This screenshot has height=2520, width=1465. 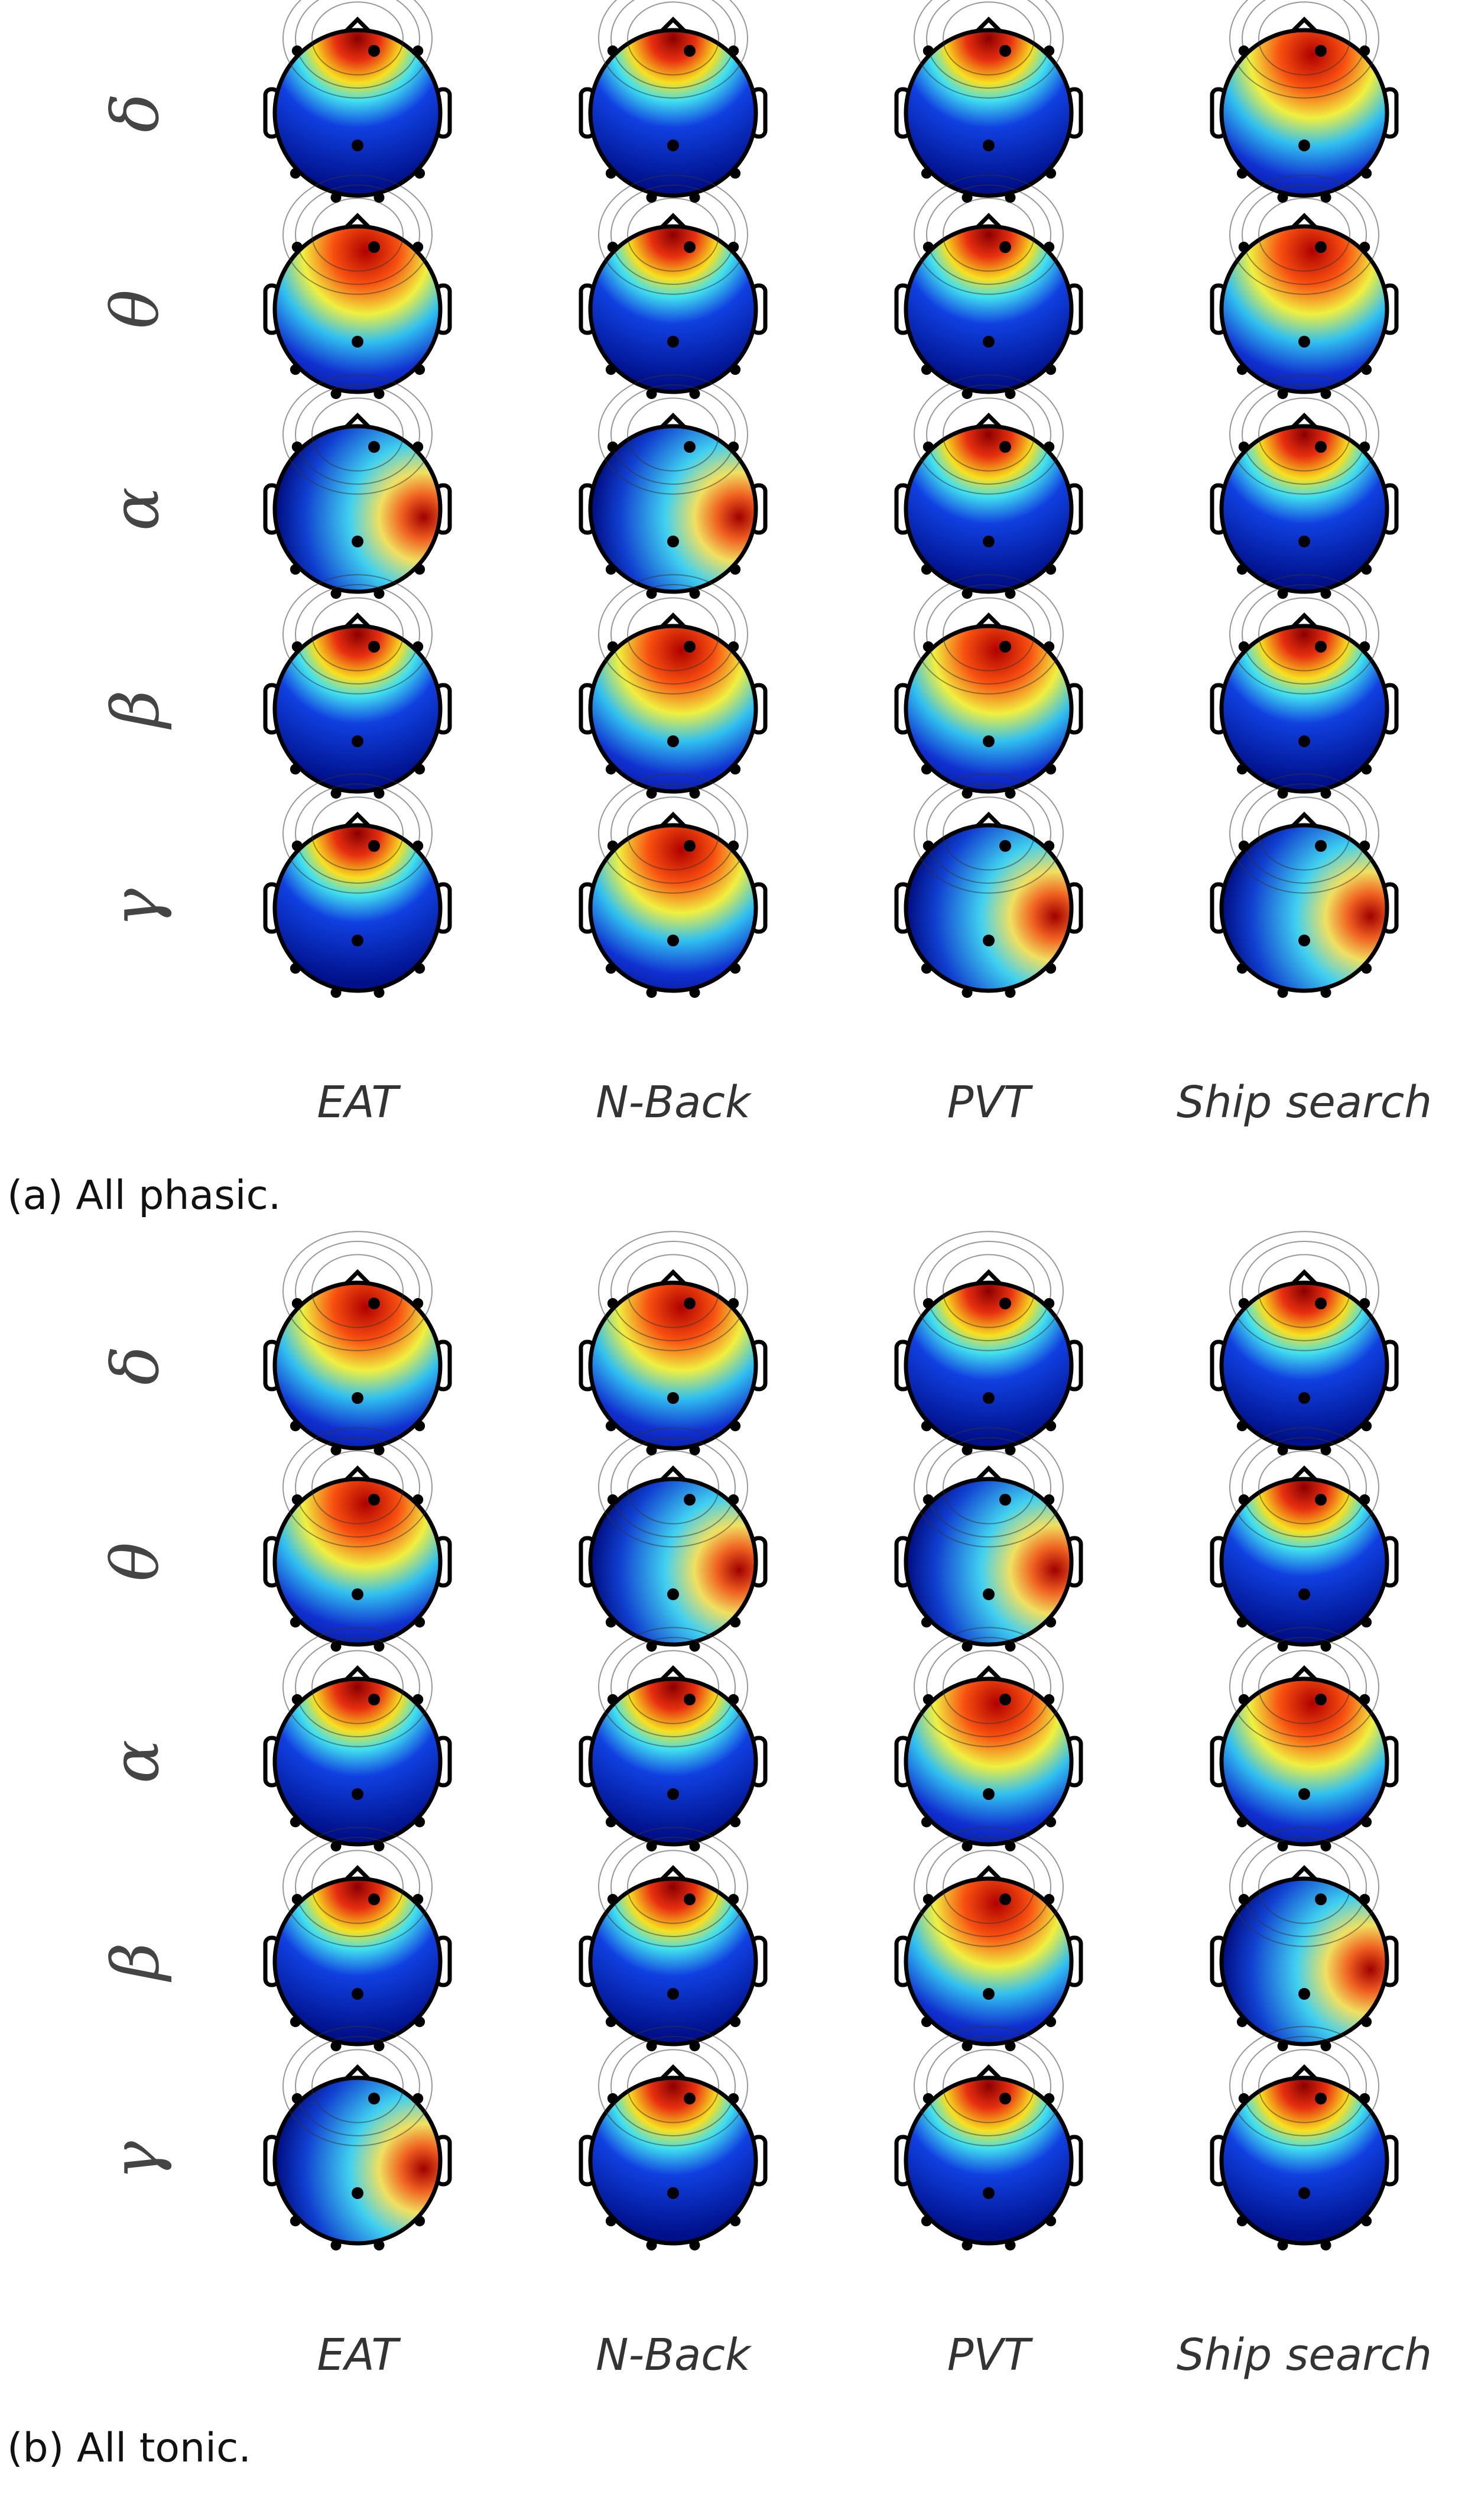 What do you see at coordinates (1304, 1102) in the screenshot?
I see `column-label: Ship search` at bounding box center [1304, 1102].